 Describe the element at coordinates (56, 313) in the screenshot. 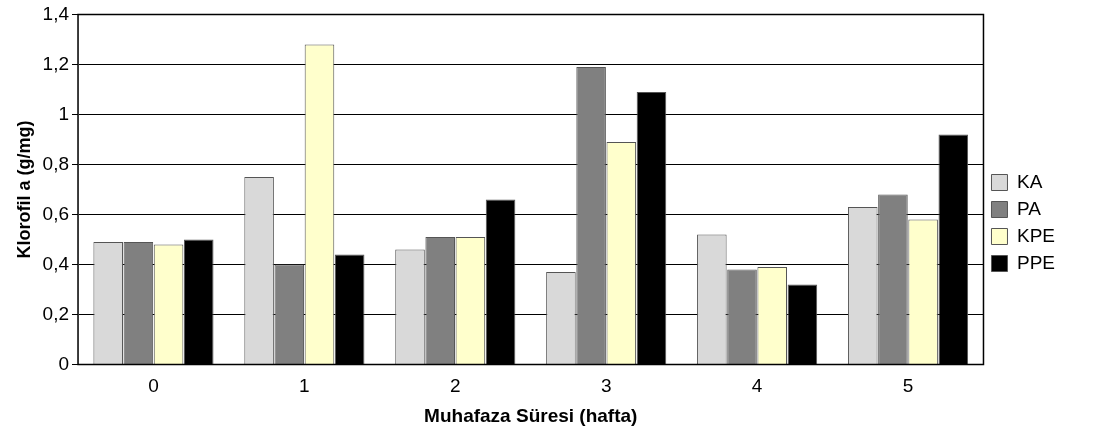

I see `y-tick-label: 0,2` at that location.